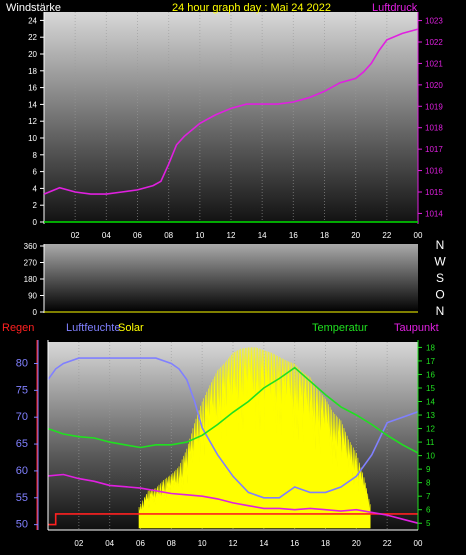  I want to click on chart3-right-tick: 14, so click(430, 402).